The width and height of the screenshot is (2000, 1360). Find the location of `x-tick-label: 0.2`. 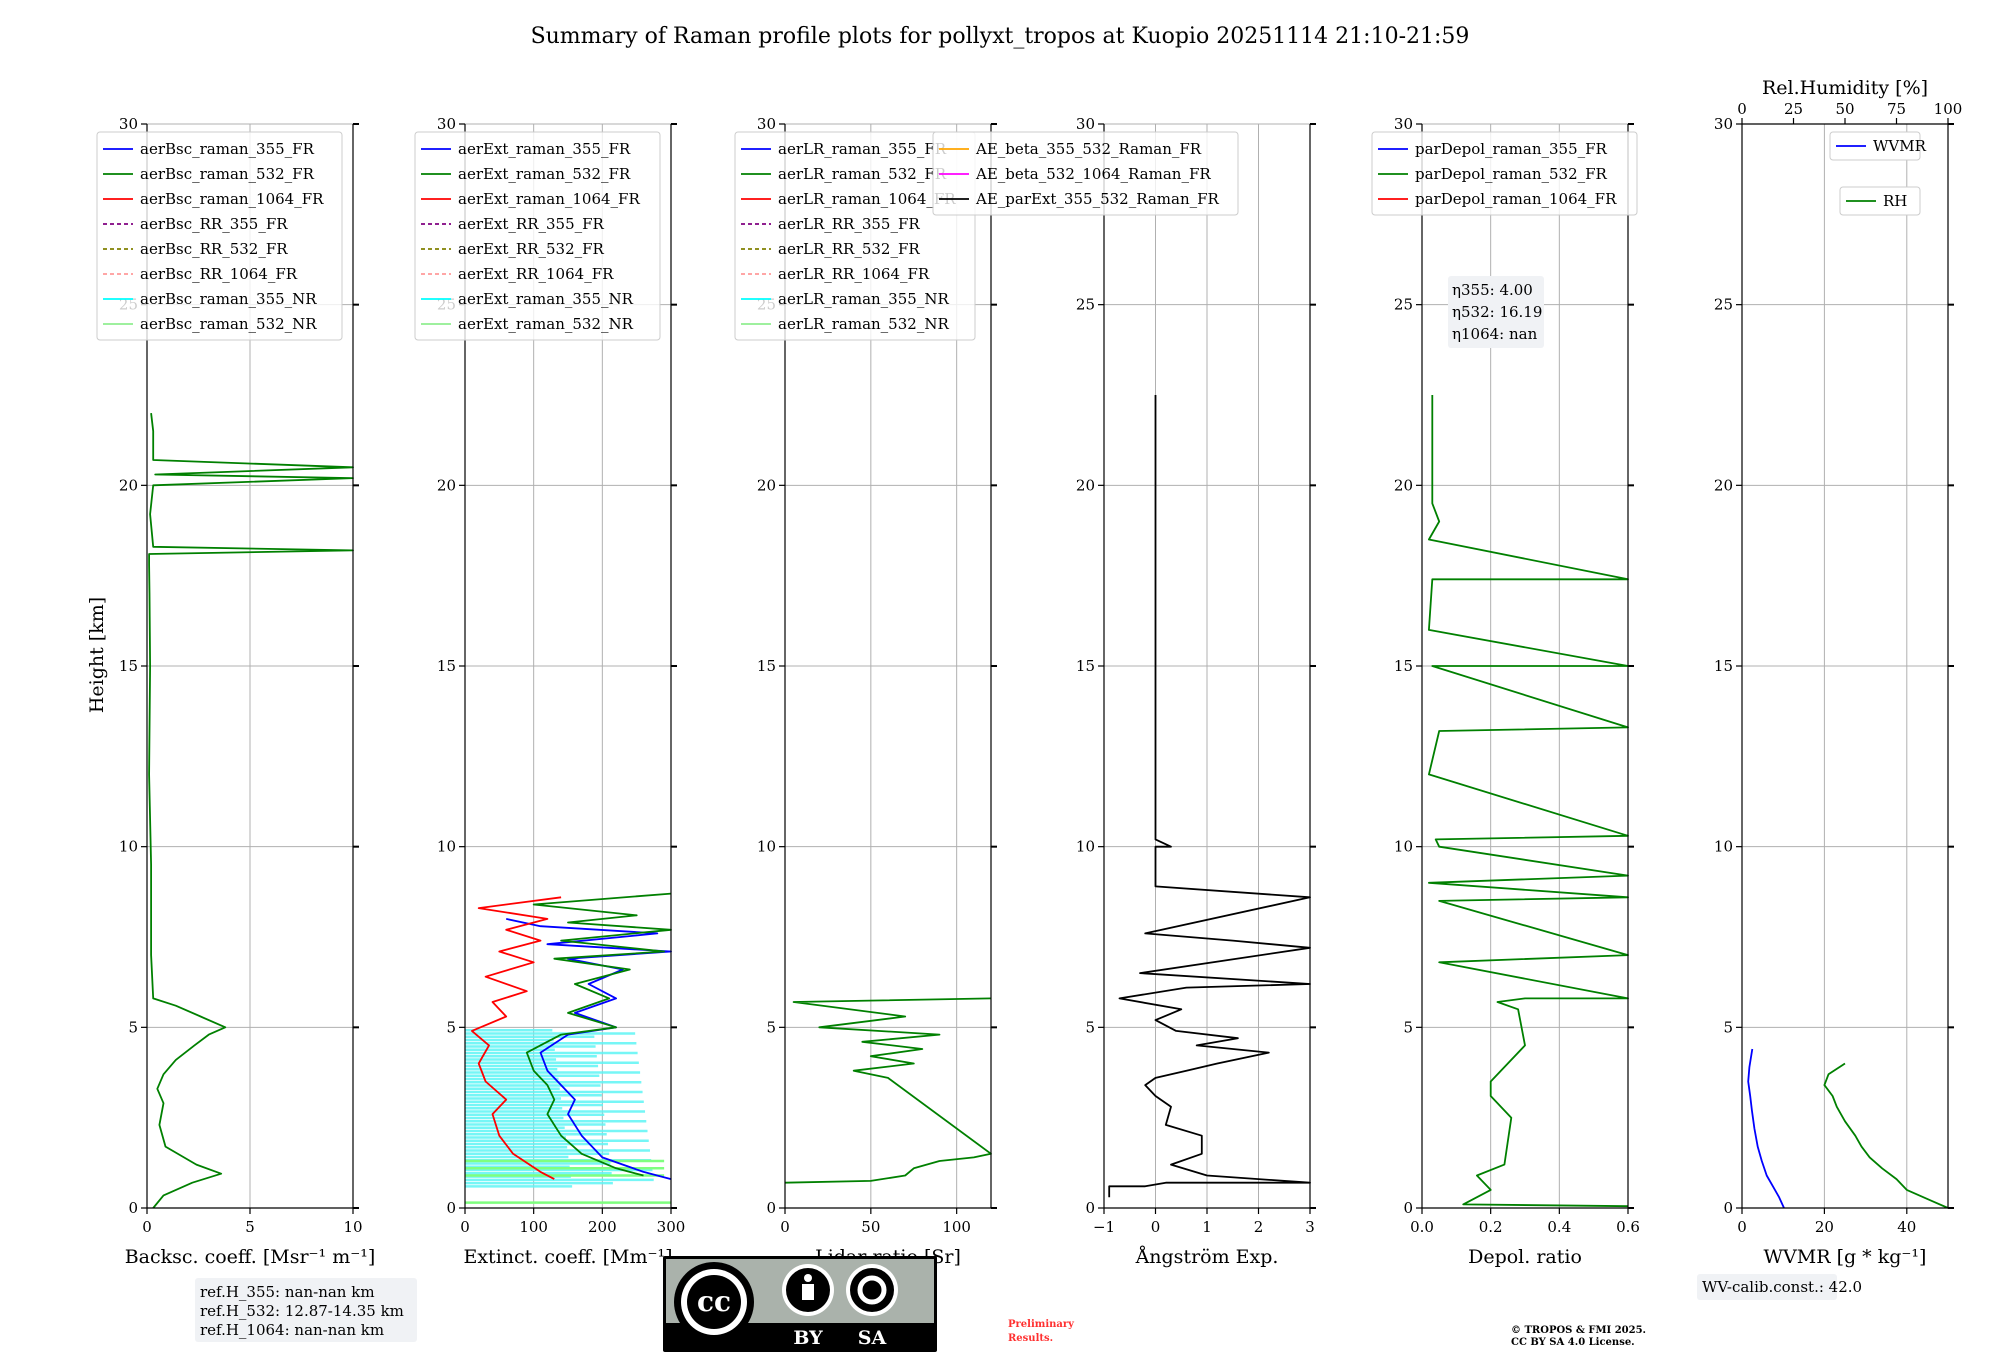

x-tick-label: 0.2 is located at coordinates (1491, 1227).